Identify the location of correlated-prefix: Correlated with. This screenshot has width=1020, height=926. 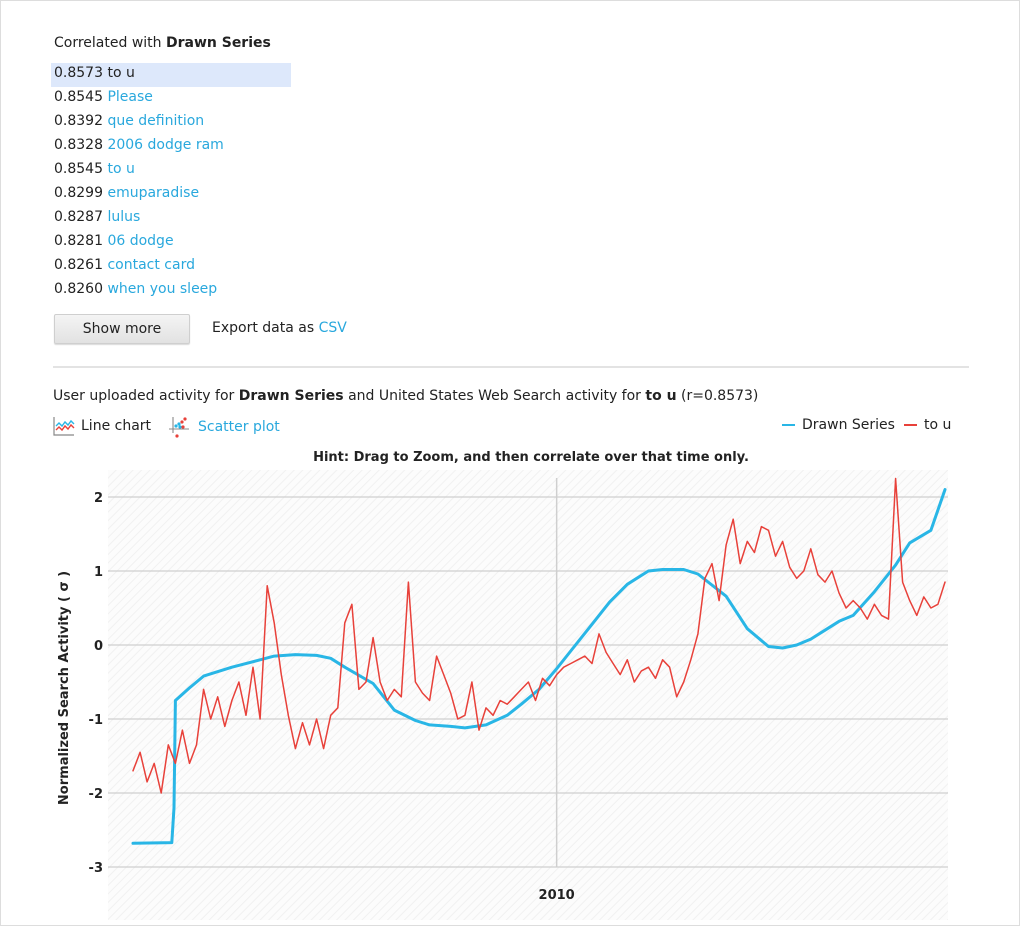
(108, 43).